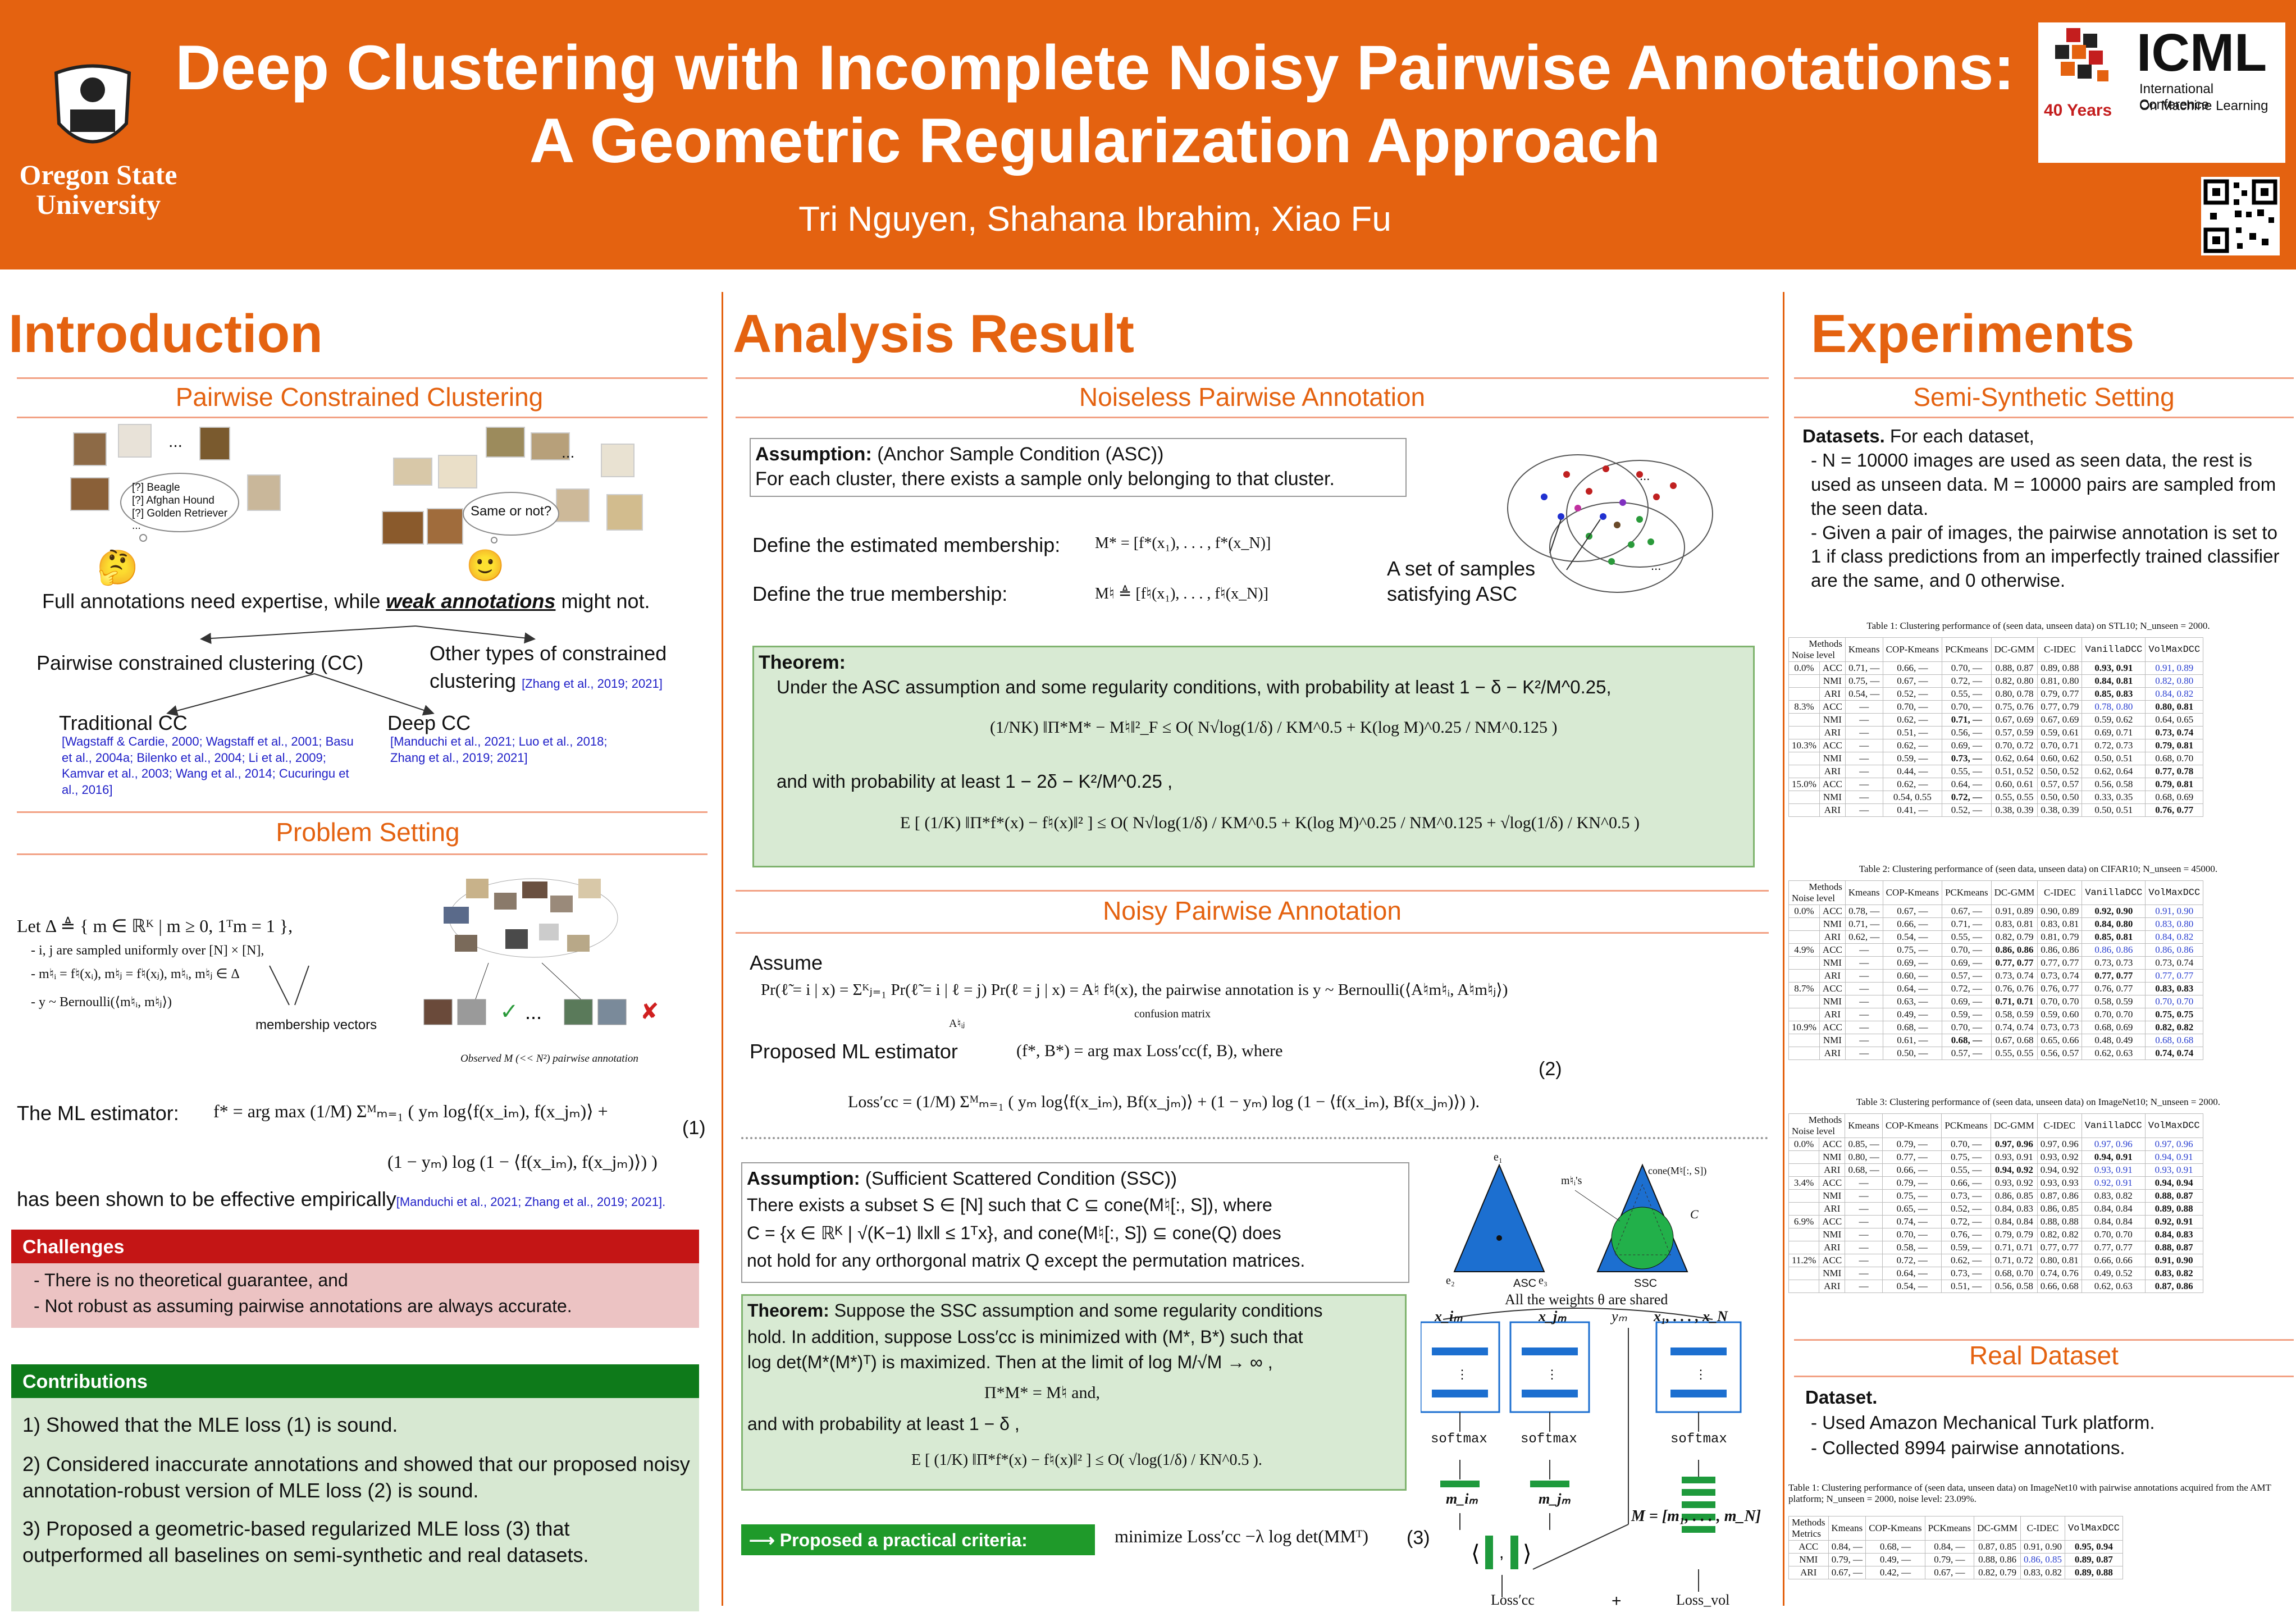 This screenshot has width=2296, height=1617. I want to click on table-header-cell: Methods Noise level, so click(1817, 1125).